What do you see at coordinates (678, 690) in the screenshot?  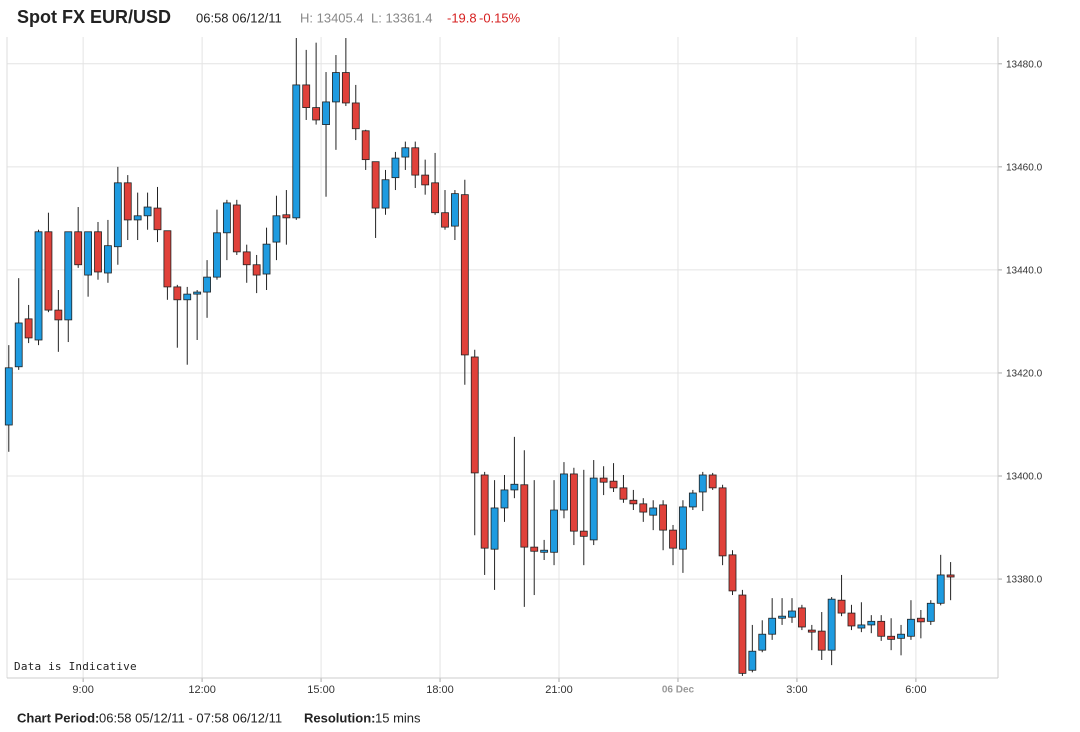 I see `x-tick-label: 06 Dec` at bounding box center [678, 690].